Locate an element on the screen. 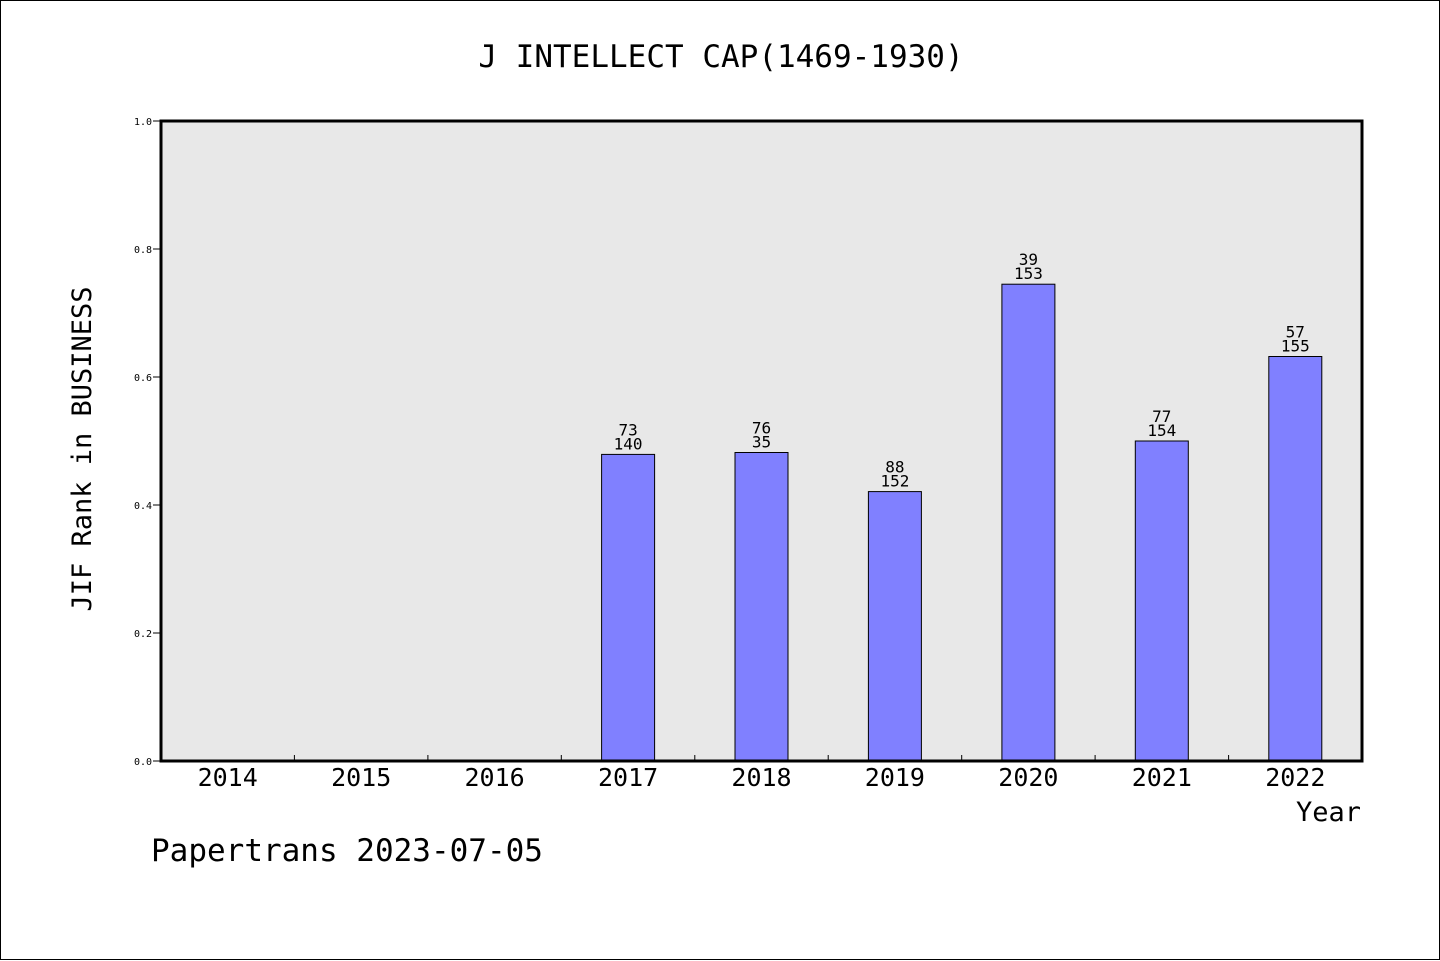 The width and height of the screenshot is (1440, 961). y-tick-label: 0.6 is located at coordinates (143, 378).